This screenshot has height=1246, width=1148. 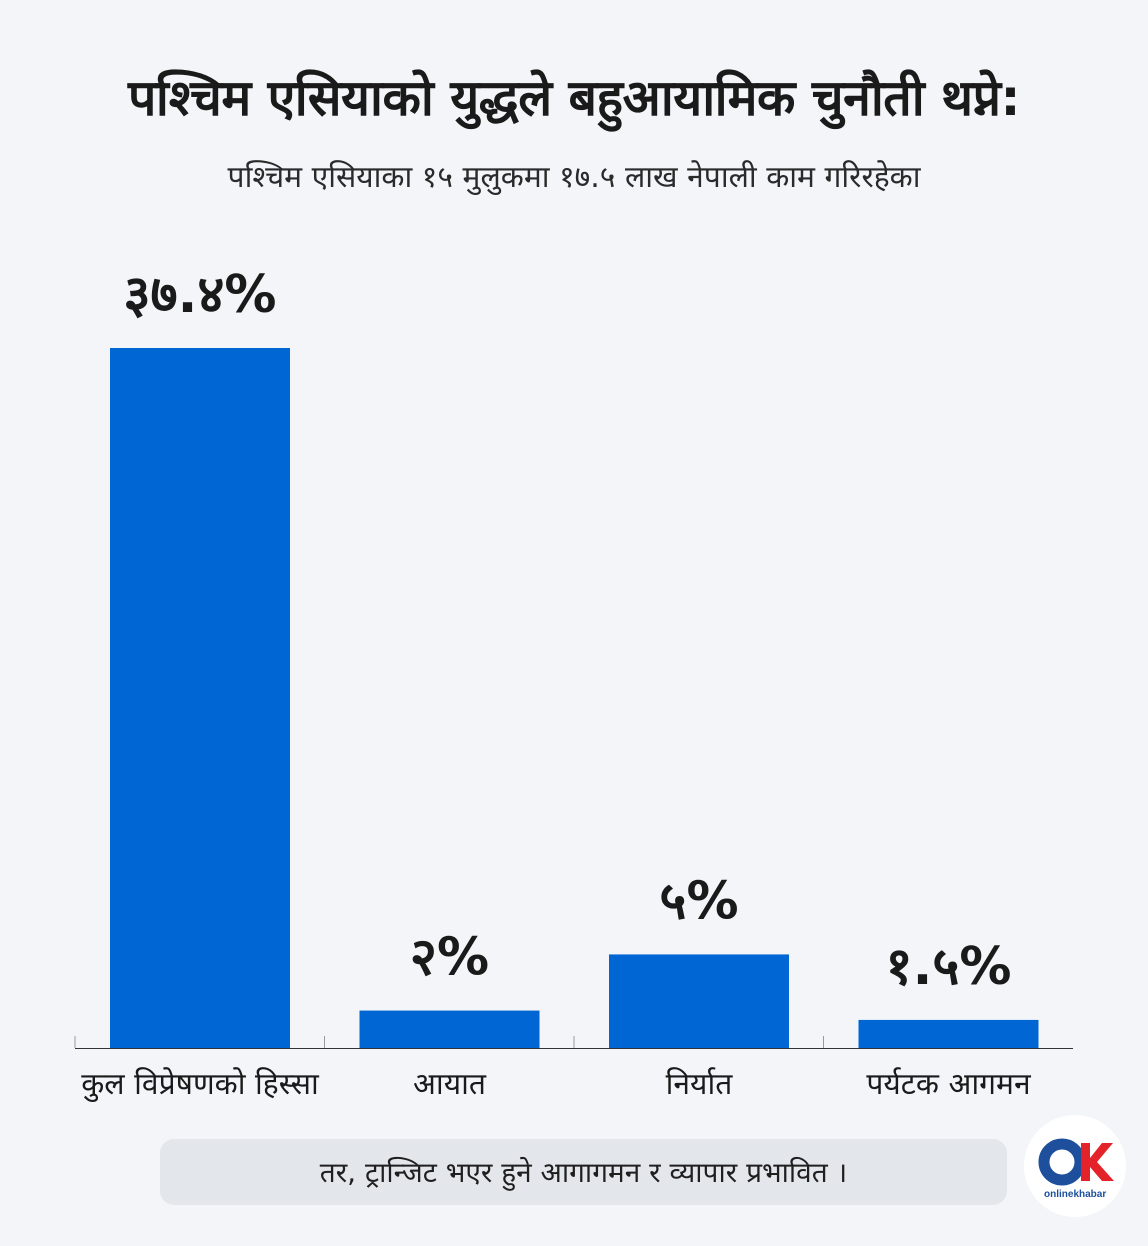 What do you see at coordinates (450, 1084) in the screenshot?
I see `category-label: आयात` at bounding box center [450, 1084].